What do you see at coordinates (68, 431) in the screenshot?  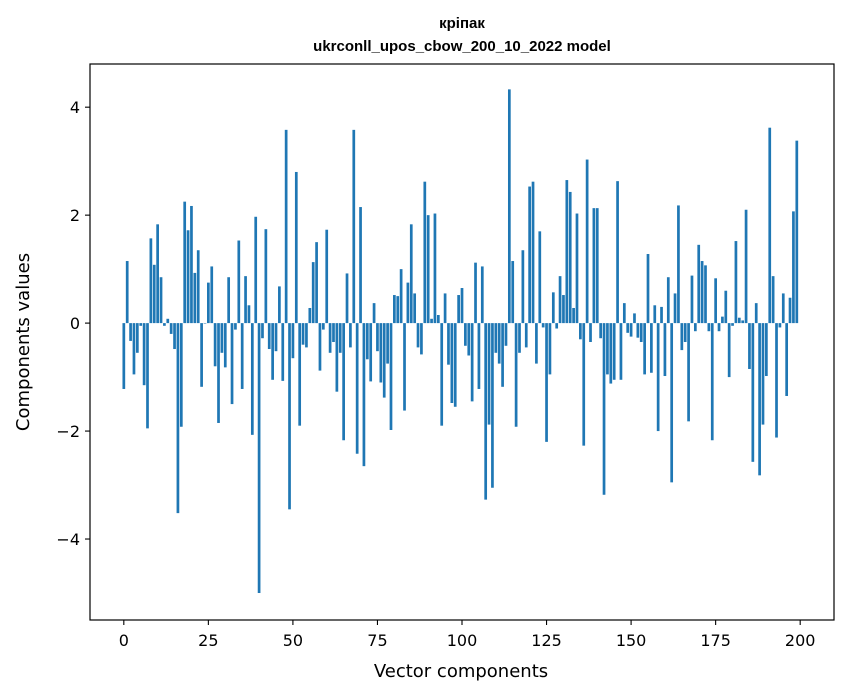 I see `y-tick-label: −2` at bounding box center [68, 431].